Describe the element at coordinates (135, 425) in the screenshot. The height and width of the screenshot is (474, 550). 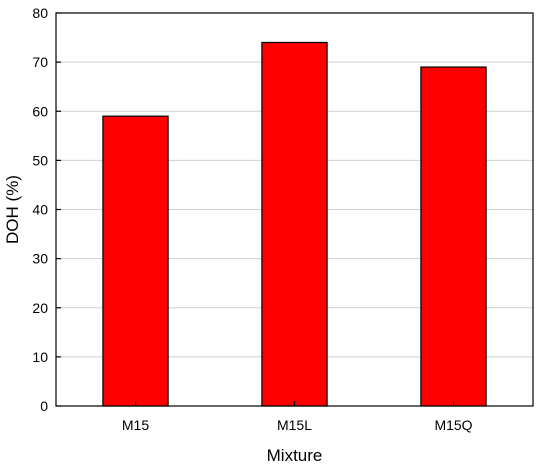
I see `x-tick-label: M15` at that location.